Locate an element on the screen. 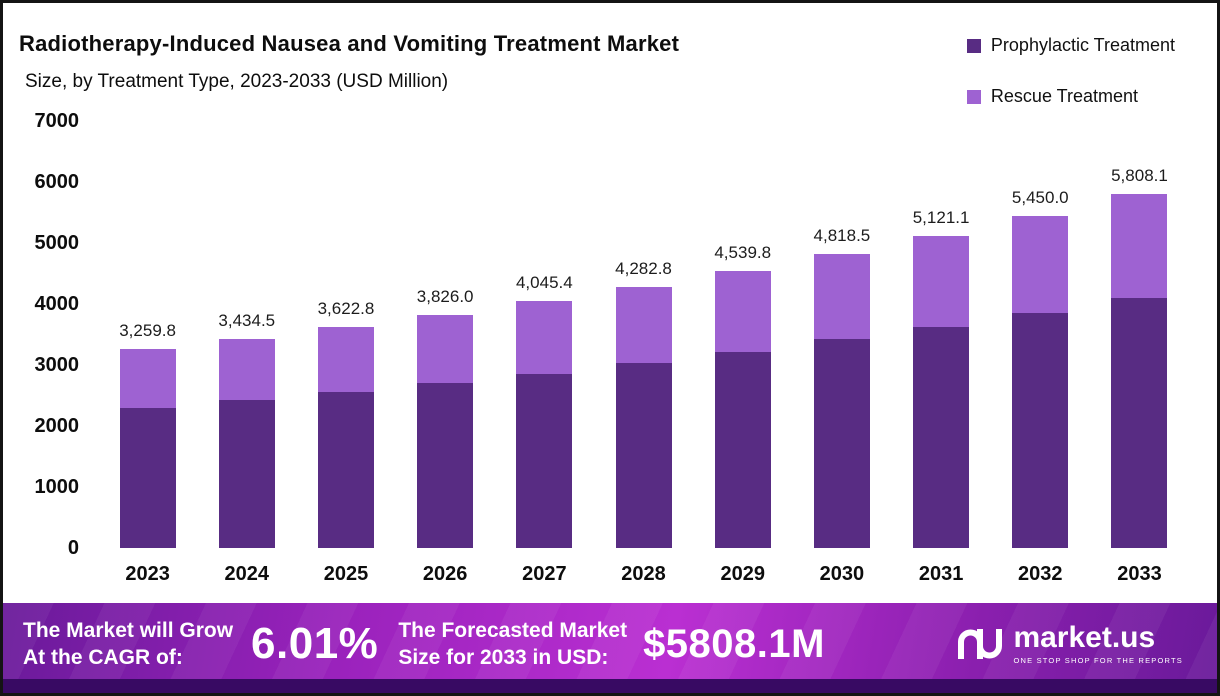 The image size is (1220, 696). bar-group: 4,282.8 is located at coordinates (643, 334).